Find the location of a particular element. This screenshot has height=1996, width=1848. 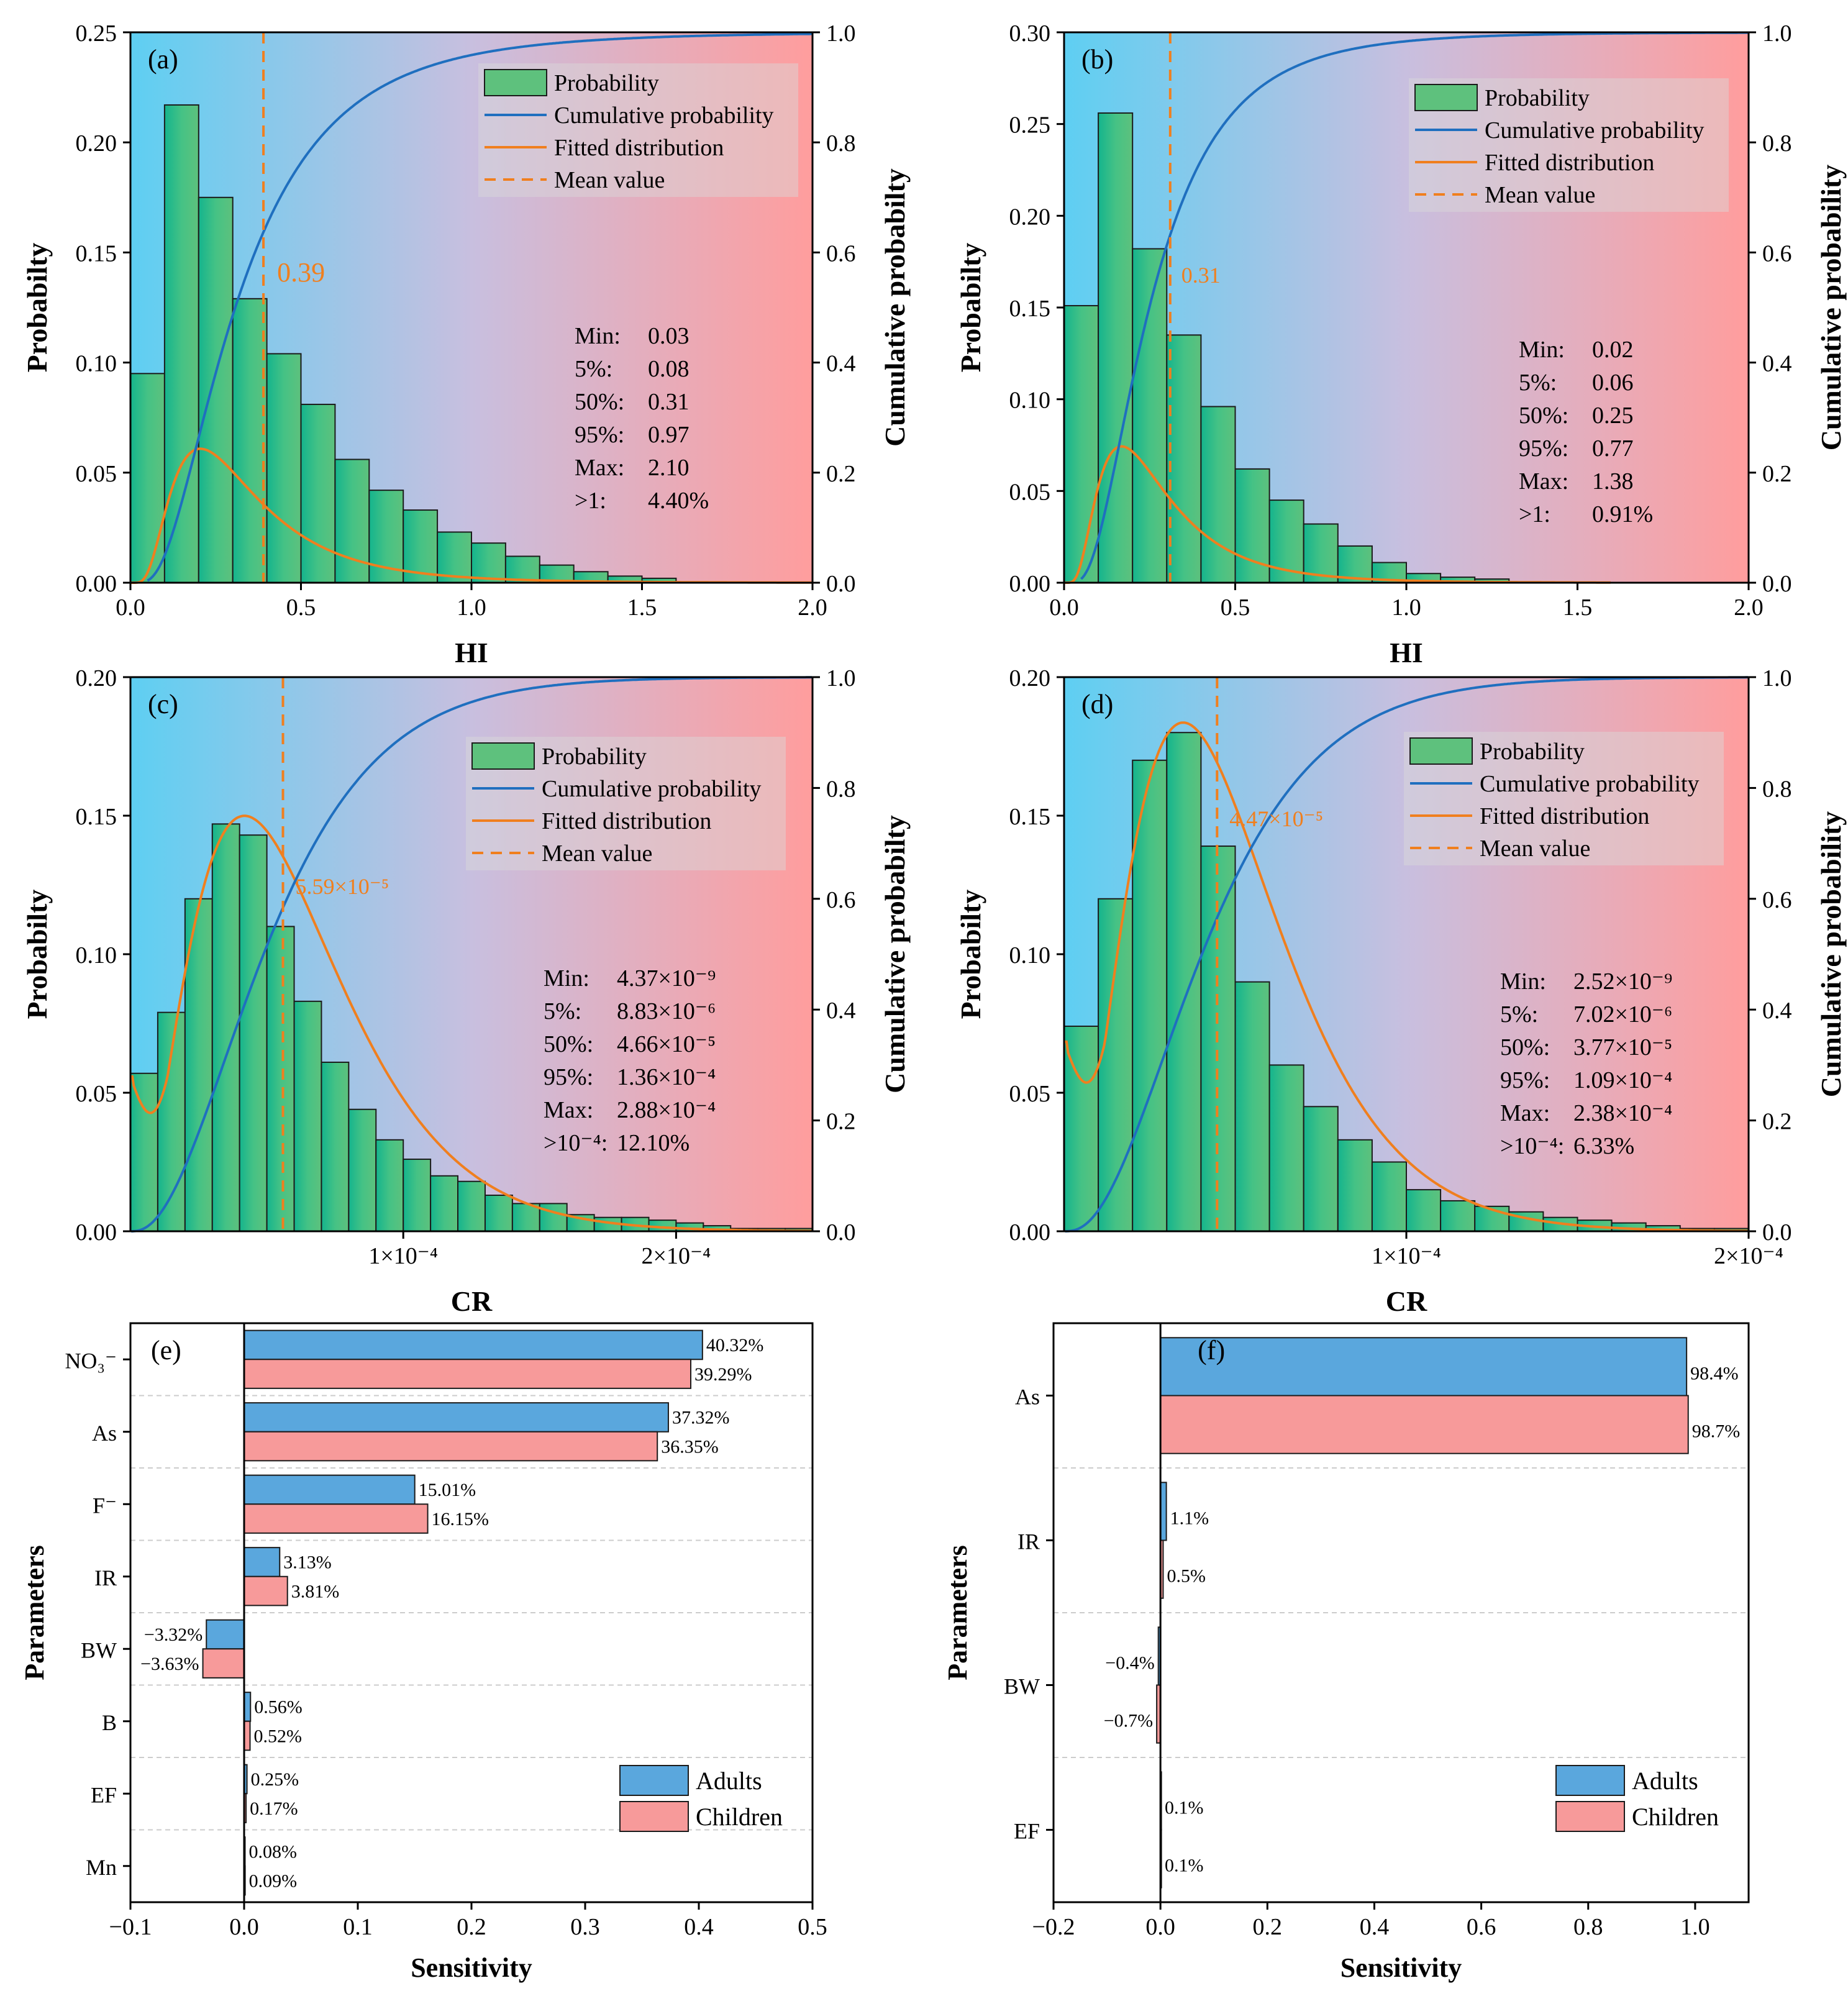

category-label: F⁻ is located at coordinates (105, 1506).